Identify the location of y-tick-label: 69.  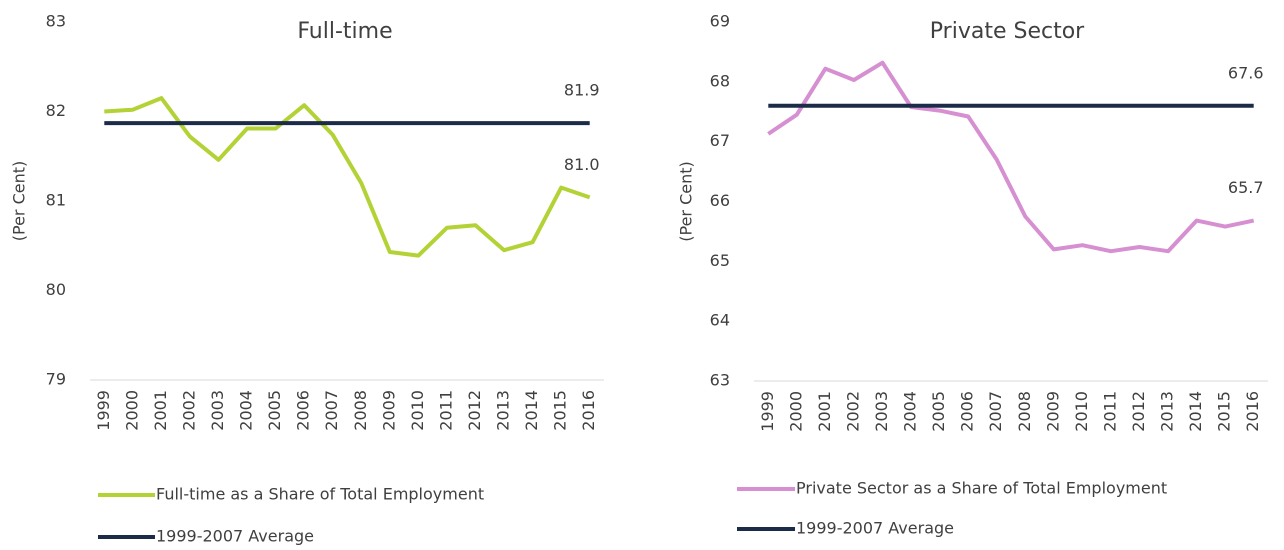
(720, 21).